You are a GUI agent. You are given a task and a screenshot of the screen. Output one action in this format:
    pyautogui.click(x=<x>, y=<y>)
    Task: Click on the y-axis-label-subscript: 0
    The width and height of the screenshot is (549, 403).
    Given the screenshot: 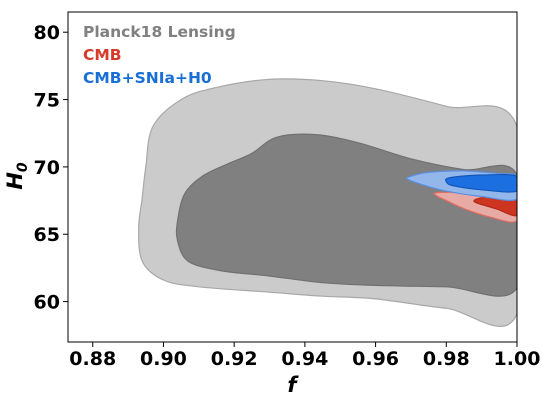 What is the action you would take?
    pyautogui.click(x=23, y=167)
    